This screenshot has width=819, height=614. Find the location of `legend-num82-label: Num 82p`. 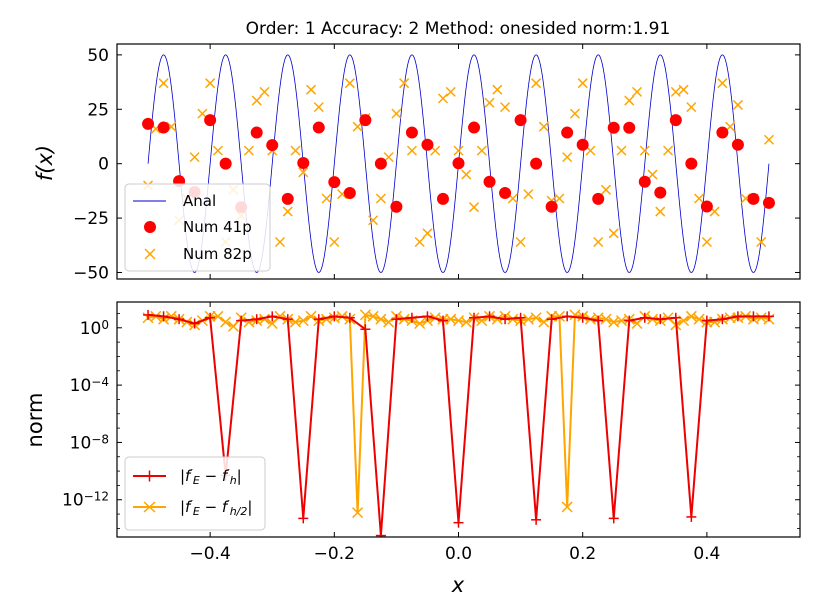

legend-num82-label: Num 82p is located at coordinates (217, 254).